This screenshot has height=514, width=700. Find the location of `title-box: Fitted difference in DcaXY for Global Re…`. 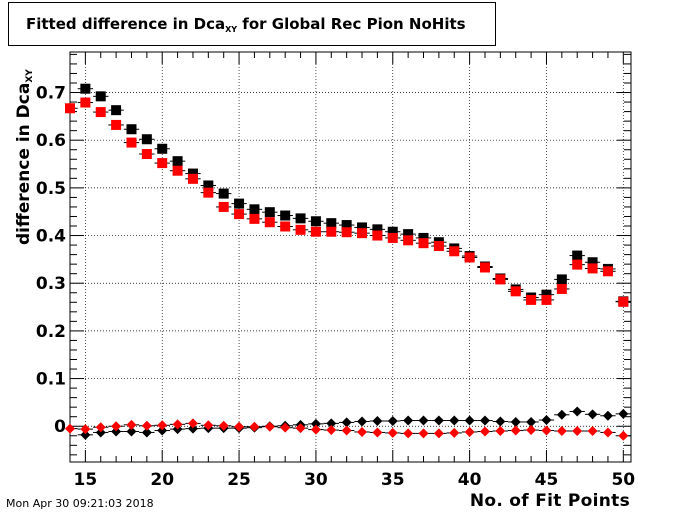

title-box: Fitted difference in DcaXY for Global Re… is located at coordinates (252, 24).